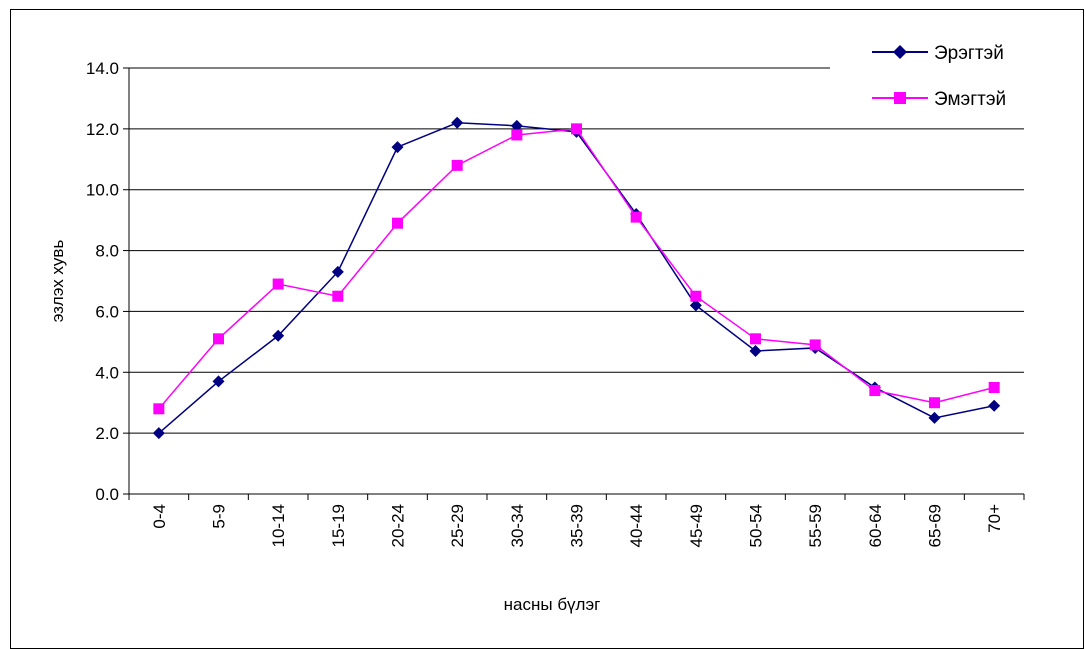  What do you see at coordinates (338, 525) in the screenshot?
I see `x-tick-label: 15-19` at bounding box center [338, 525].